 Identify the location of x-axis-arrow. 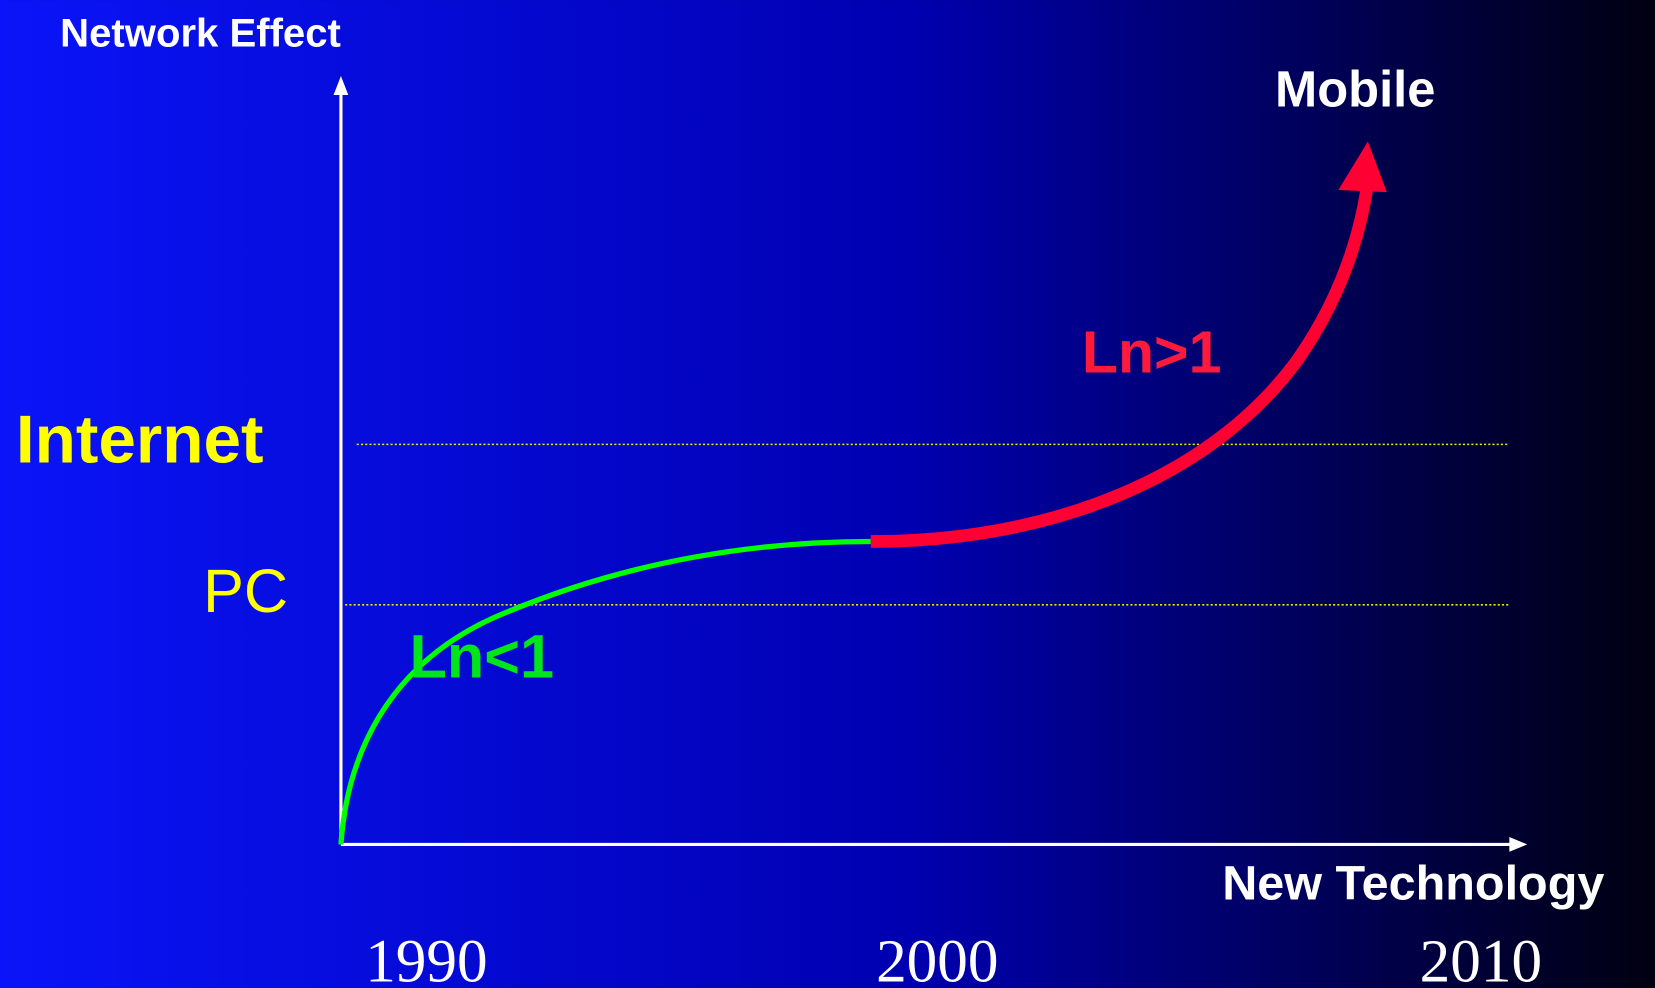
(1518, 844).